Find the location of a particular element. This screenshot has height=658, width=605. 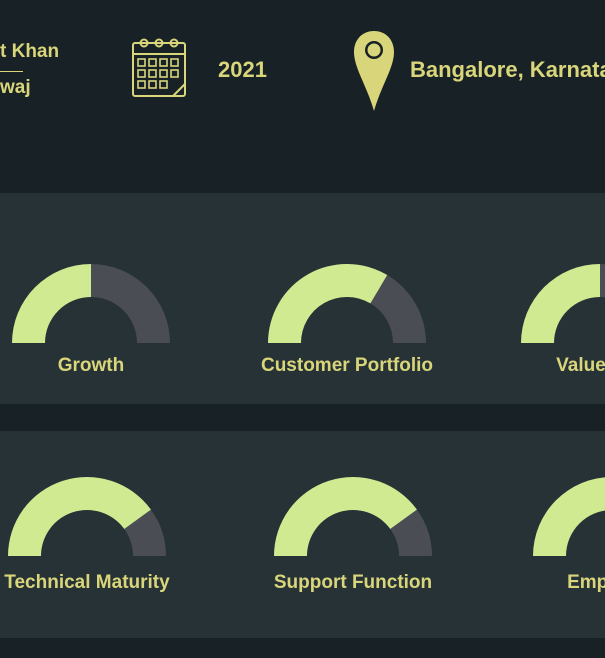

gauge-track-technical-maturity is located at coordinates (145, 532).